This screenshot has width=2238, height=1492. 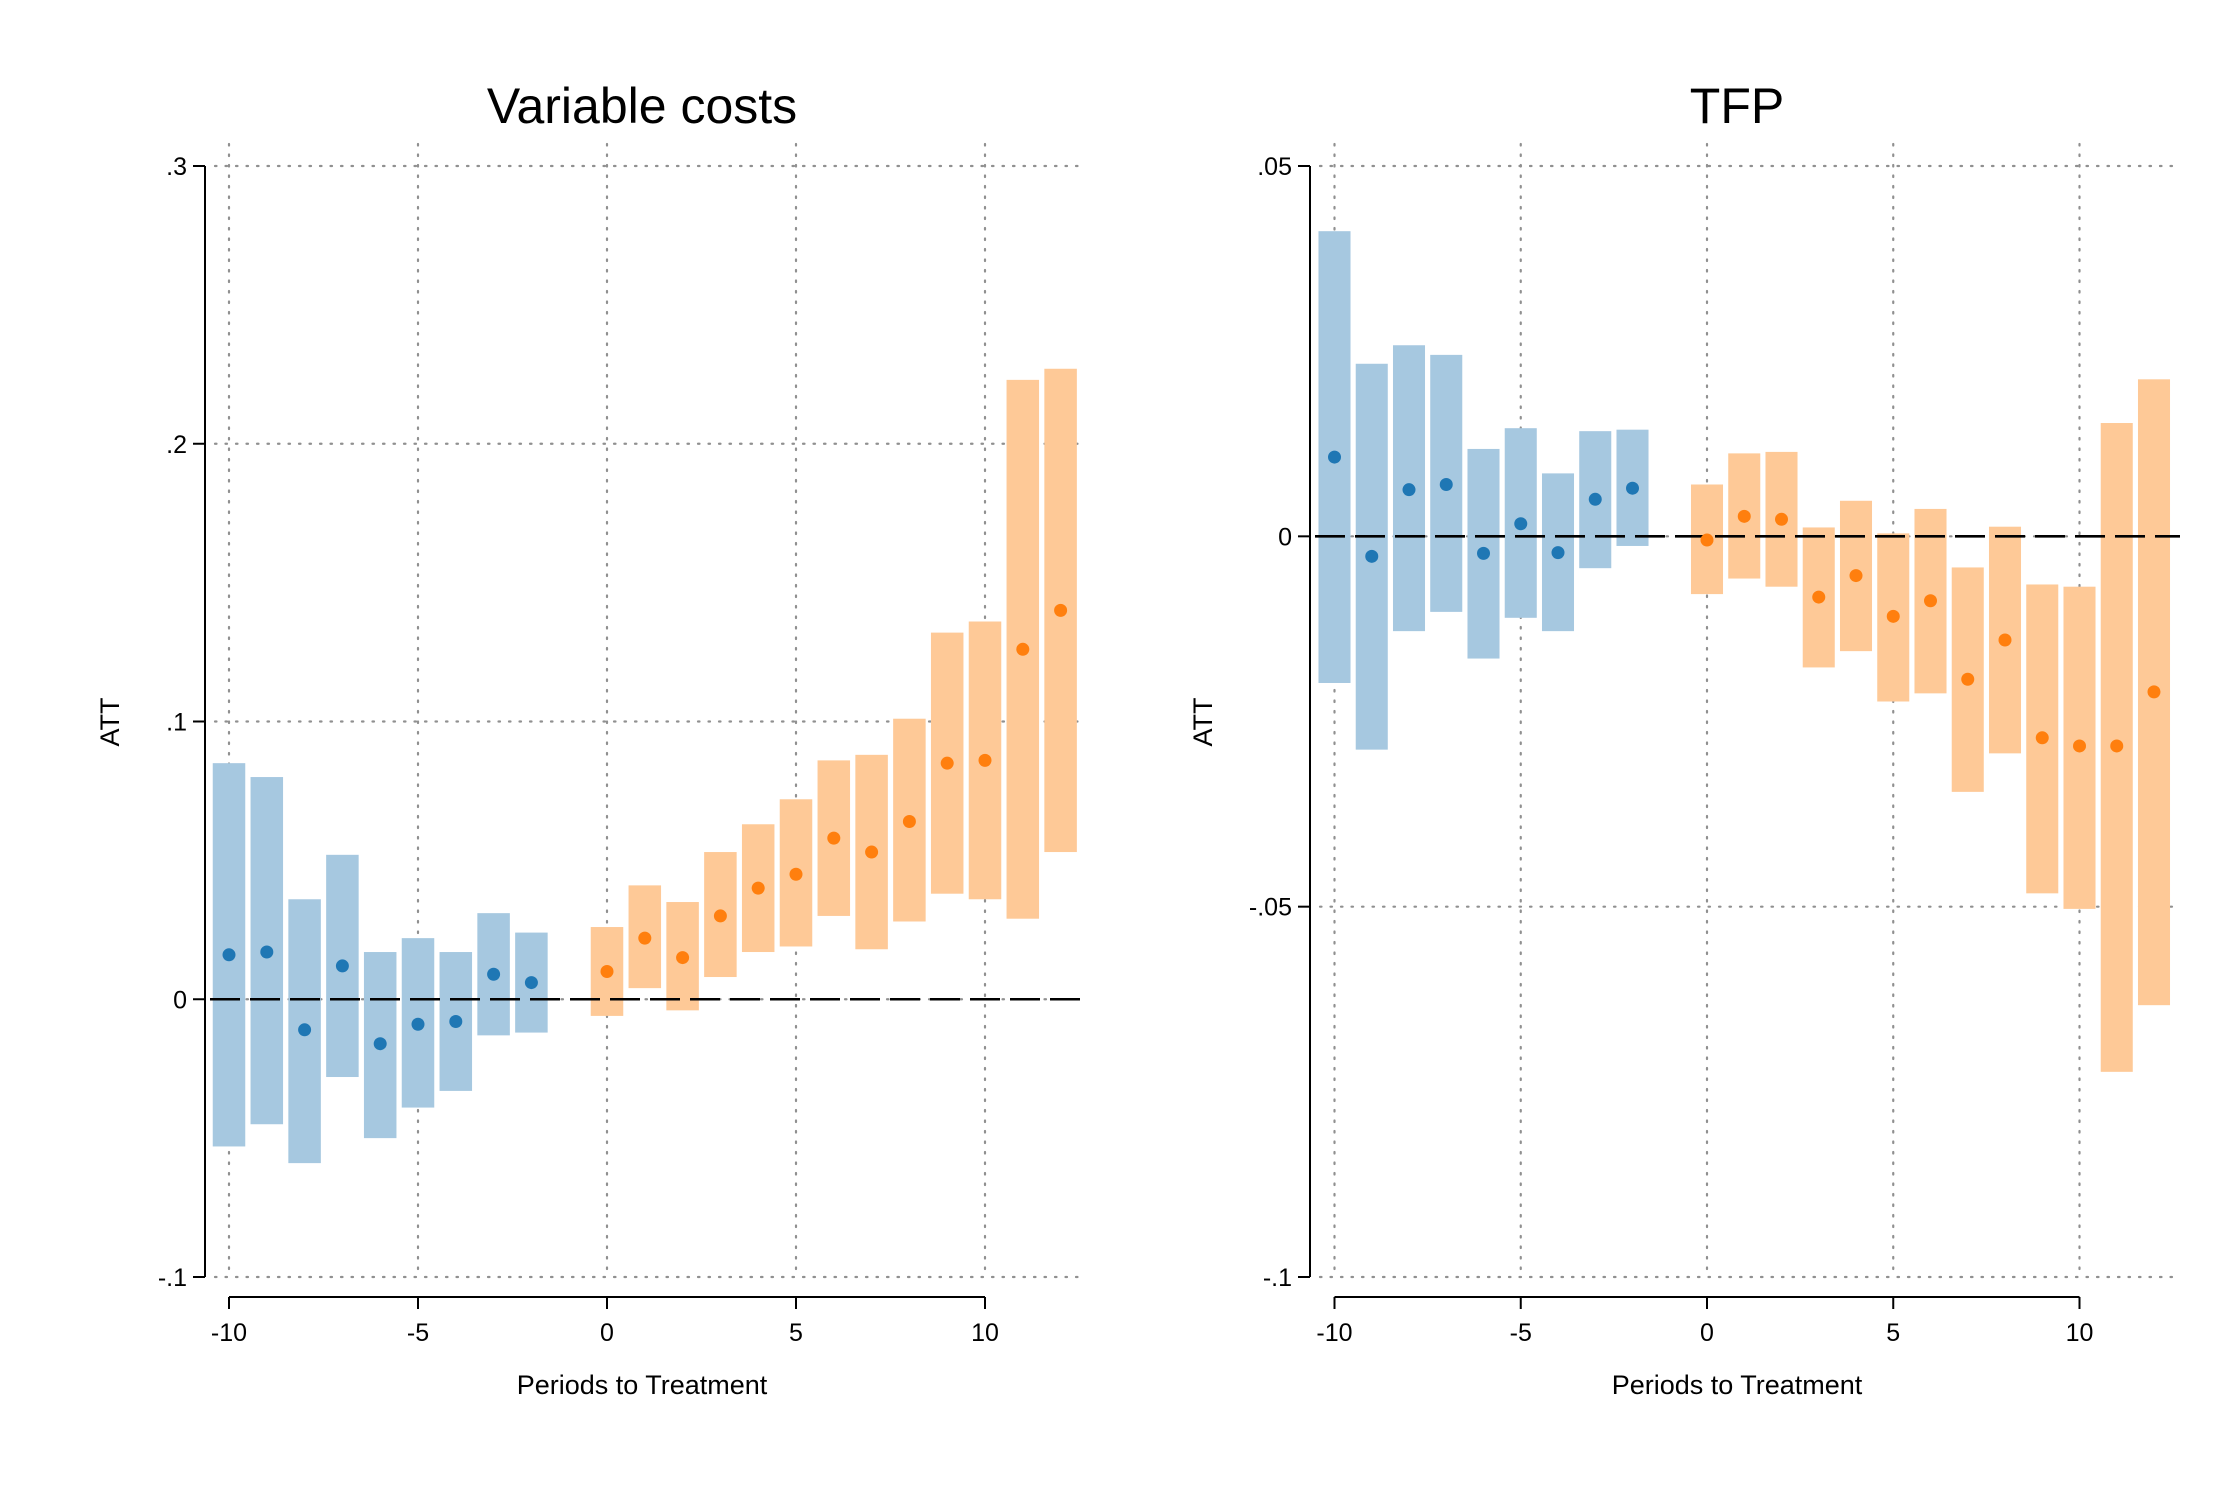 I want to click on y-tick-label: .2, so click(x=176, y=445).